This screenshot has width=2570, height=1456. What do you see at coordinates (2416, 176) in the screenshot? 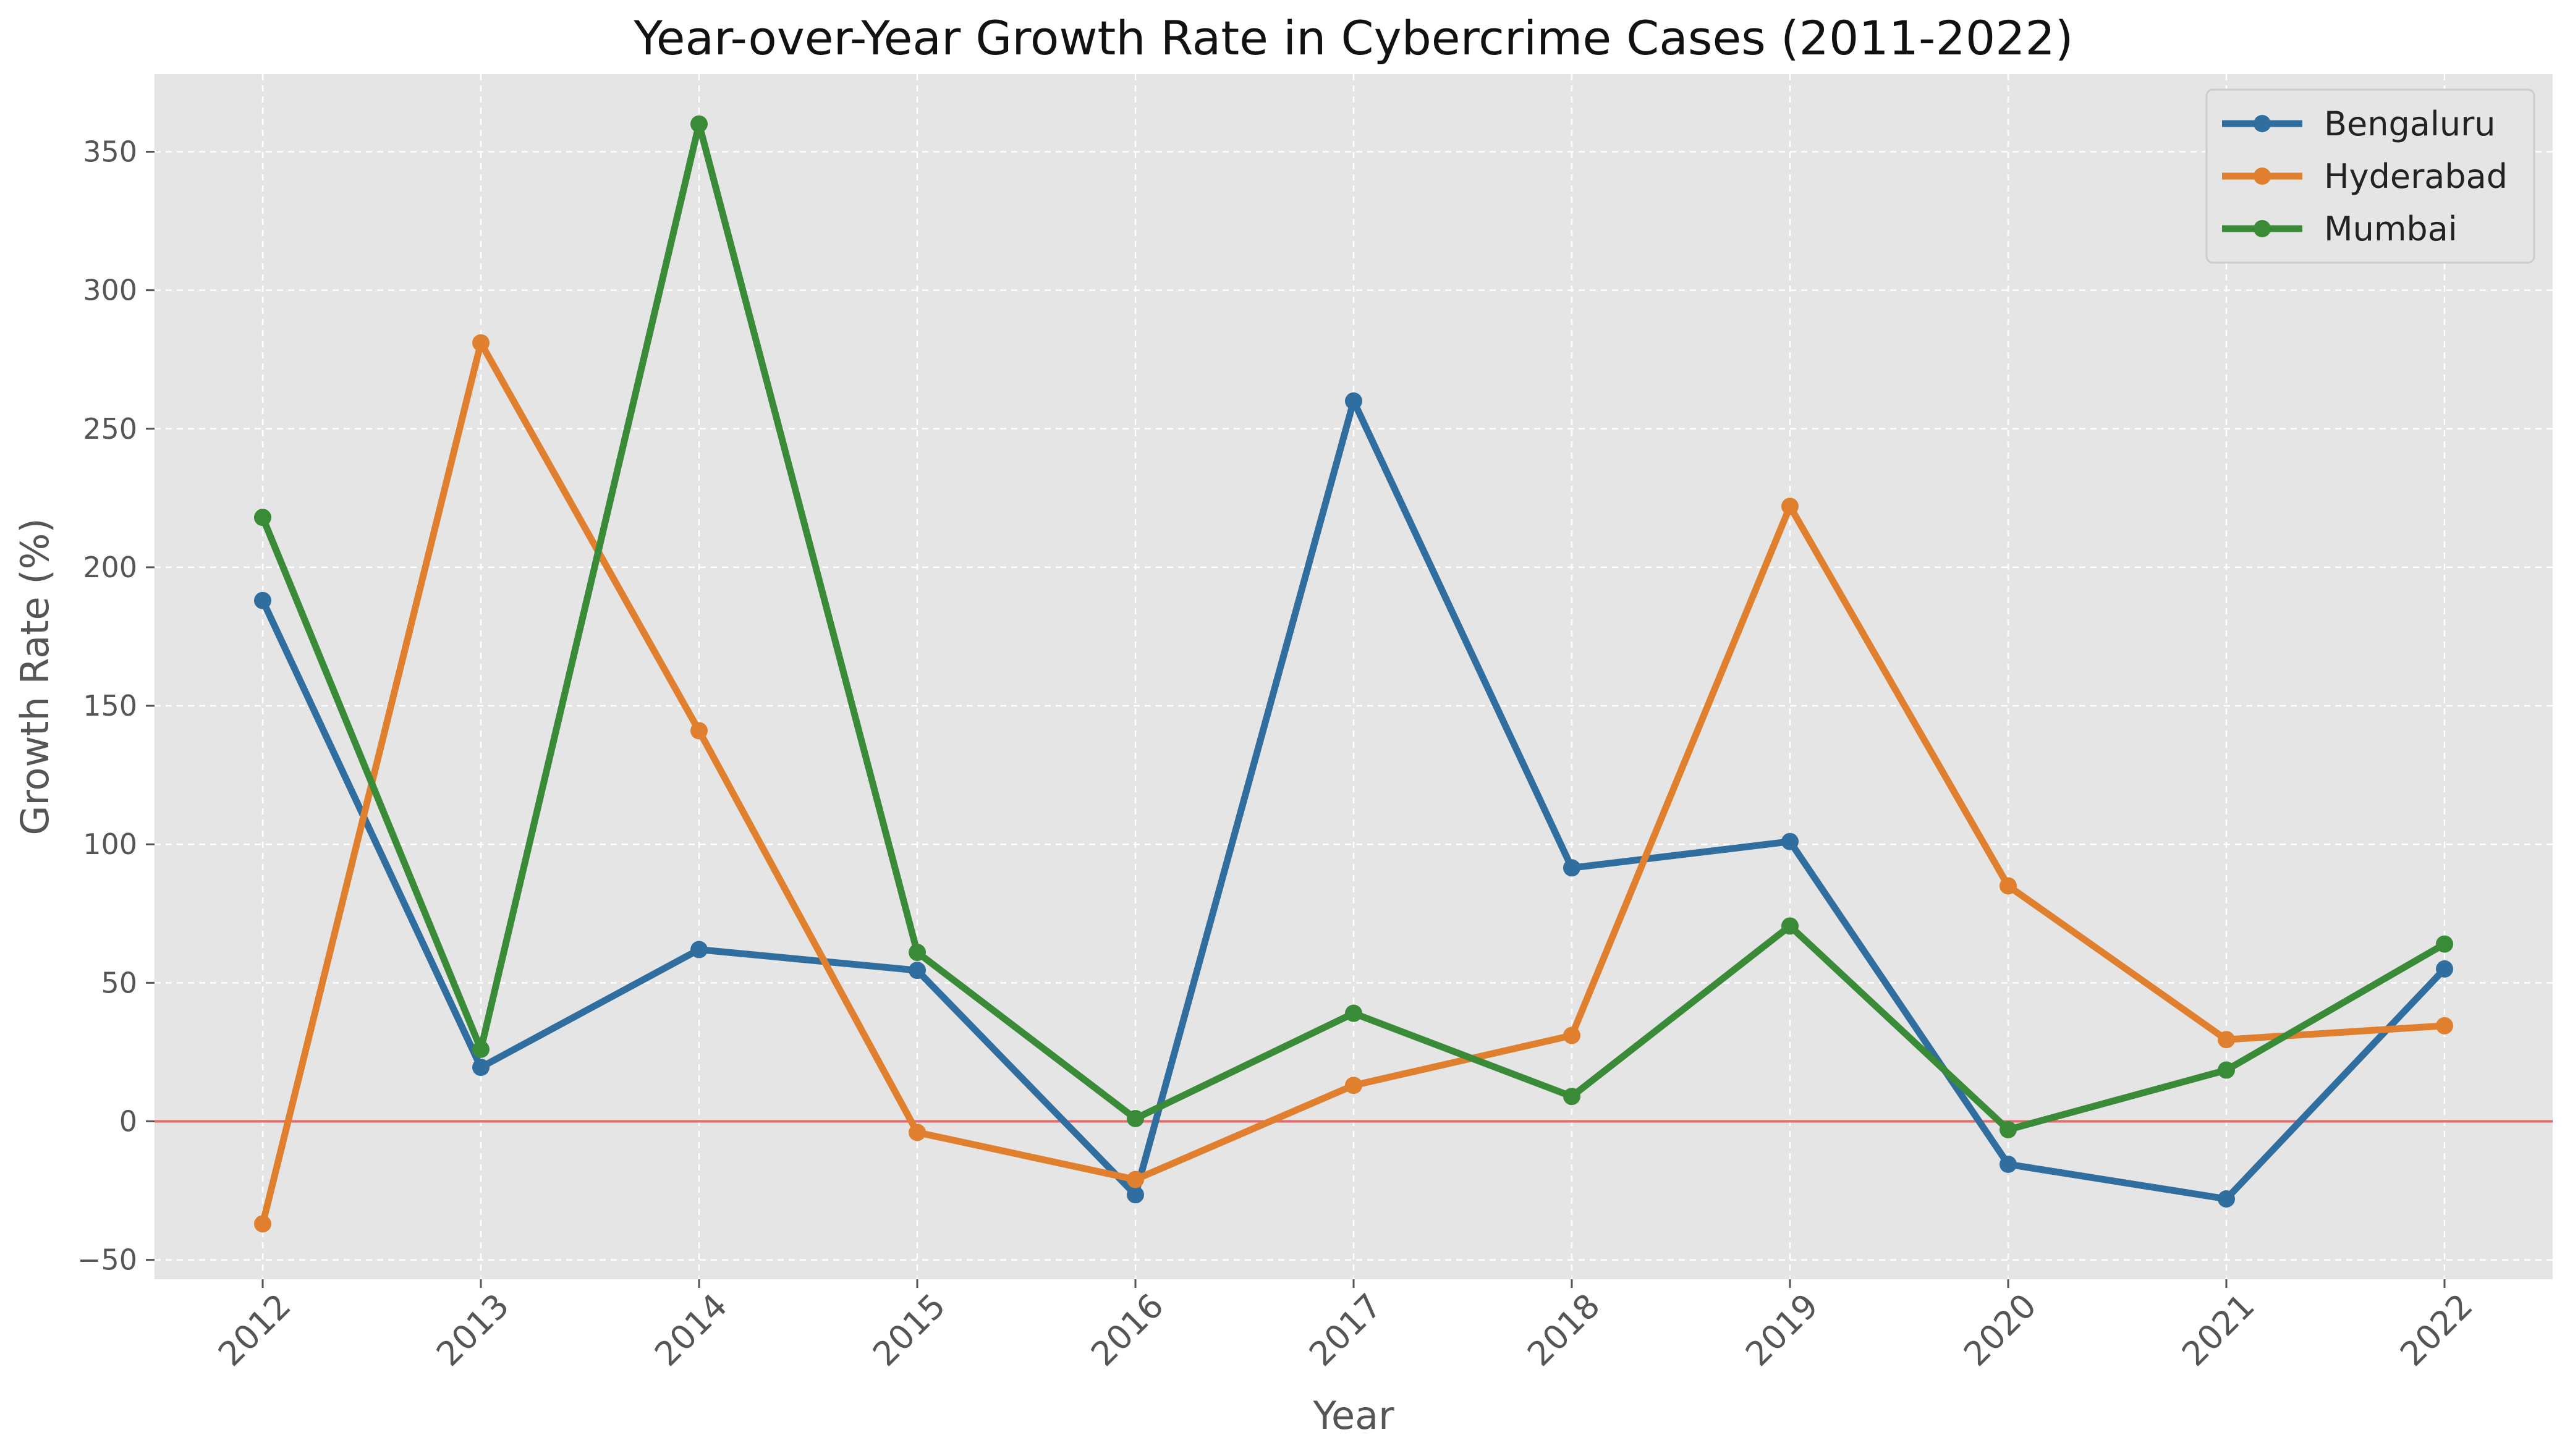
I see `legend-label-hyderabad: Hyderabad` at bounding box center [2416, 176].